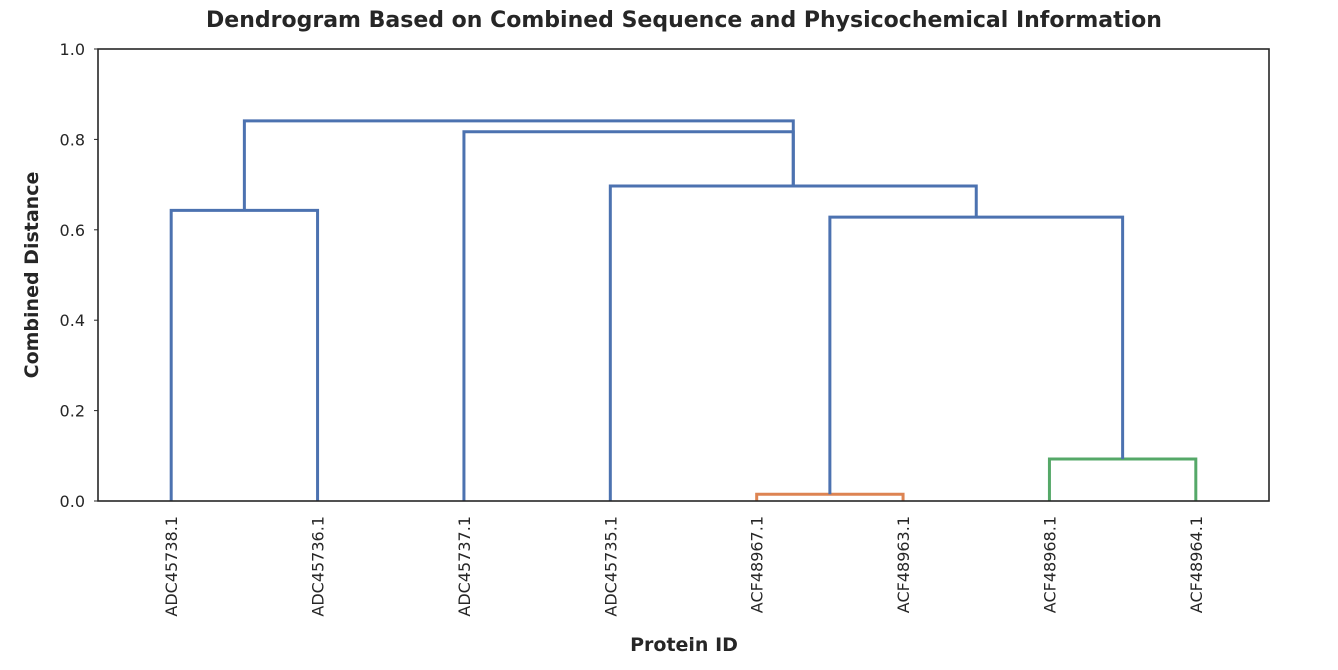  I want to click on x-tick-label-leaf: ADC45737.1, so click(464, 566).